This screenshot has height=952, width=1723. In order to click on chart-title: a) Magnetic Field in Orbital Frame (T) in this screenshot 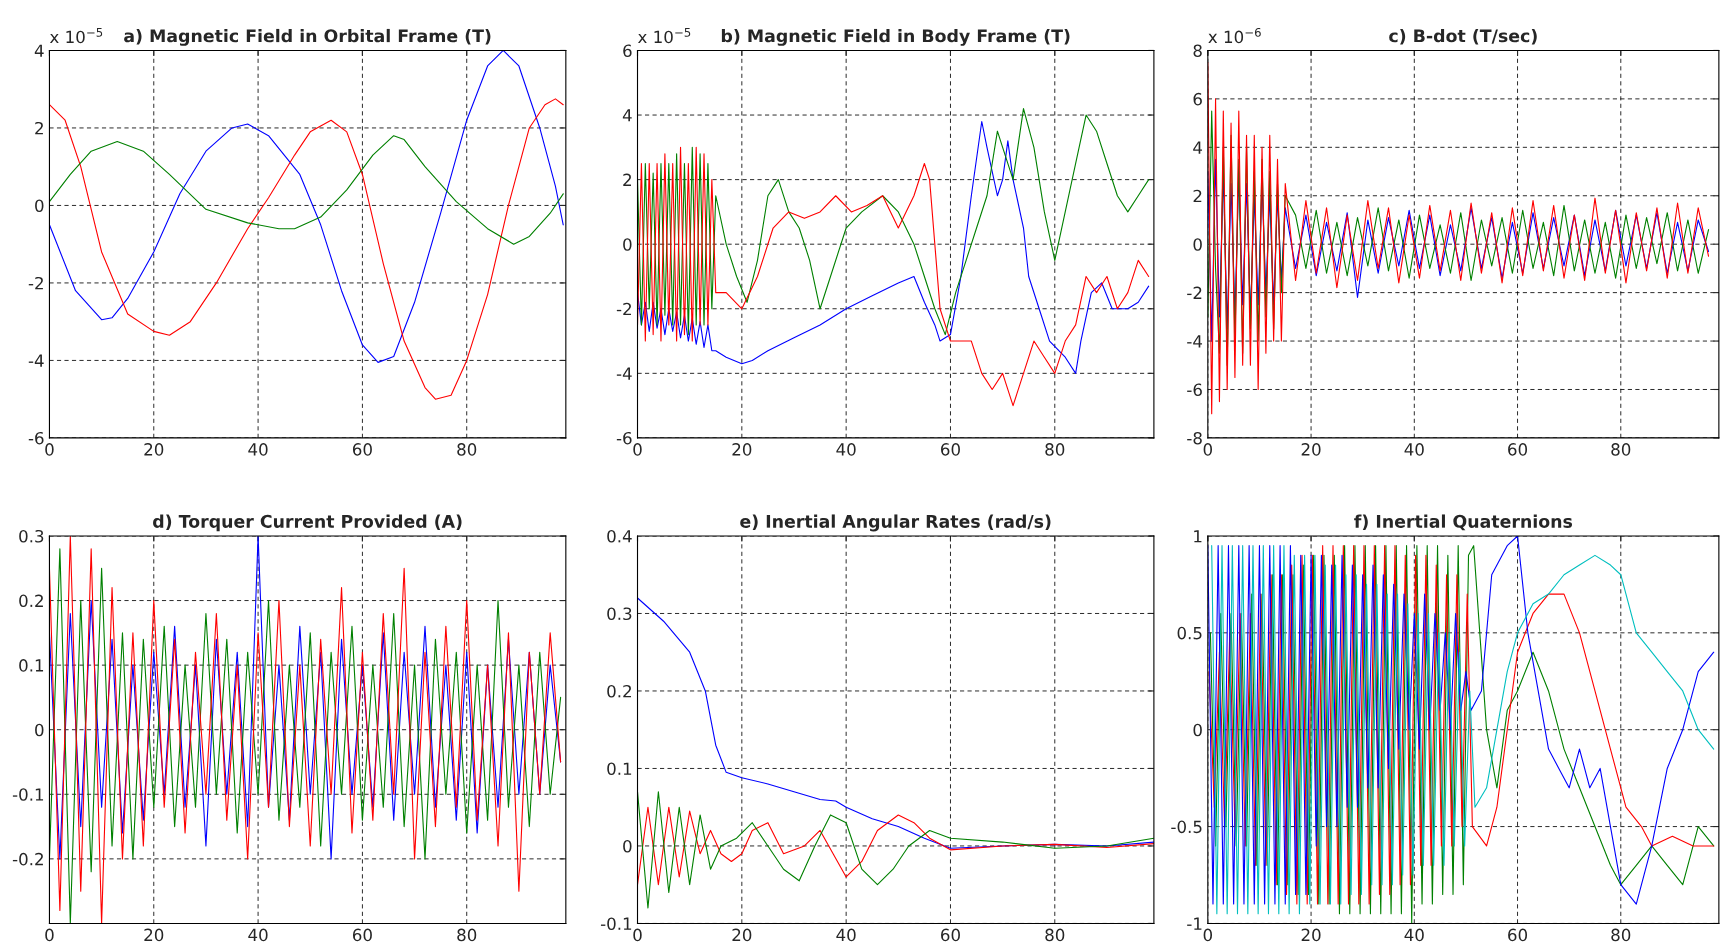, I will do `click(307, 37)`.